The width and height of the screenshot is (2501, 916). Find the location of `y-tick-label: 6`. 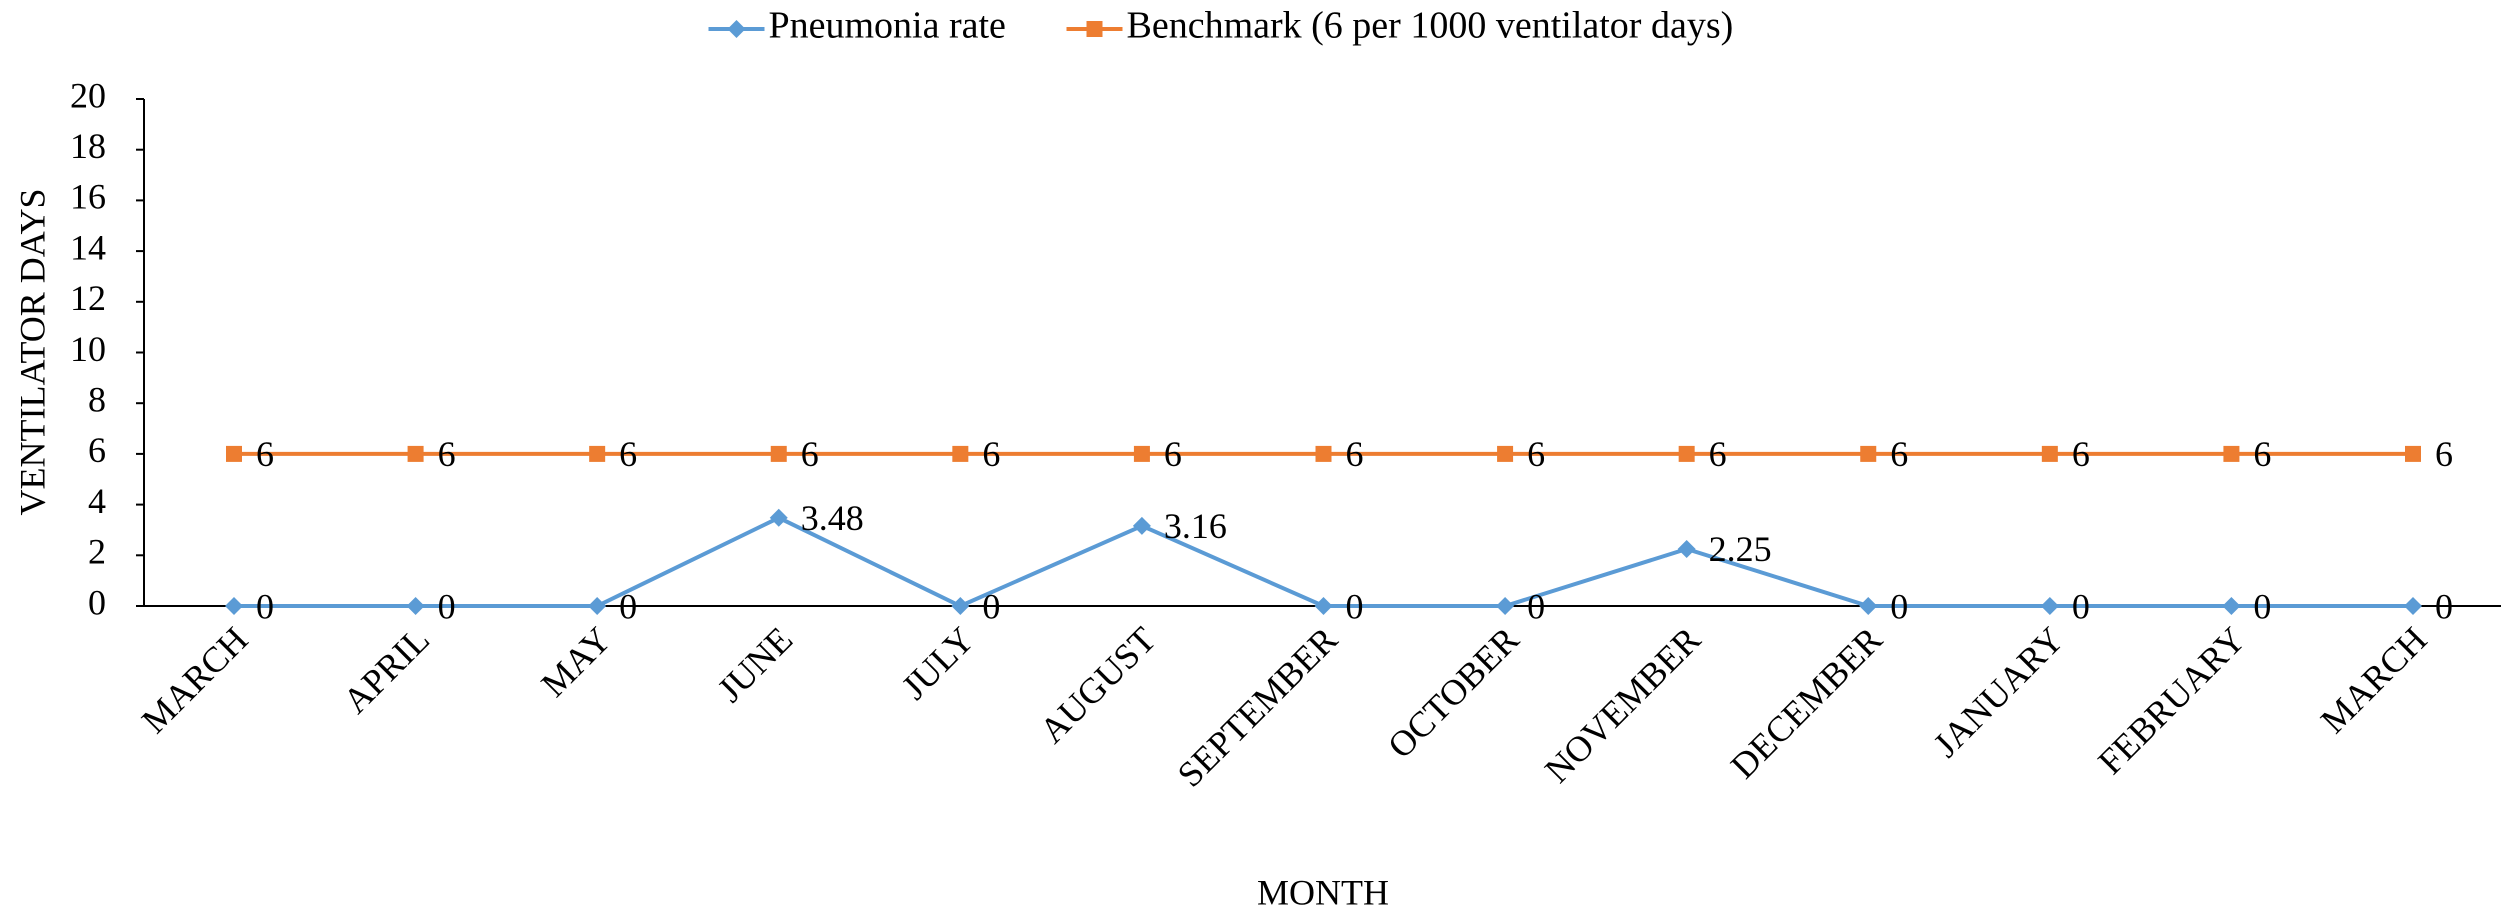

y-tick-label: 6 is located at coordinates (97, 450).